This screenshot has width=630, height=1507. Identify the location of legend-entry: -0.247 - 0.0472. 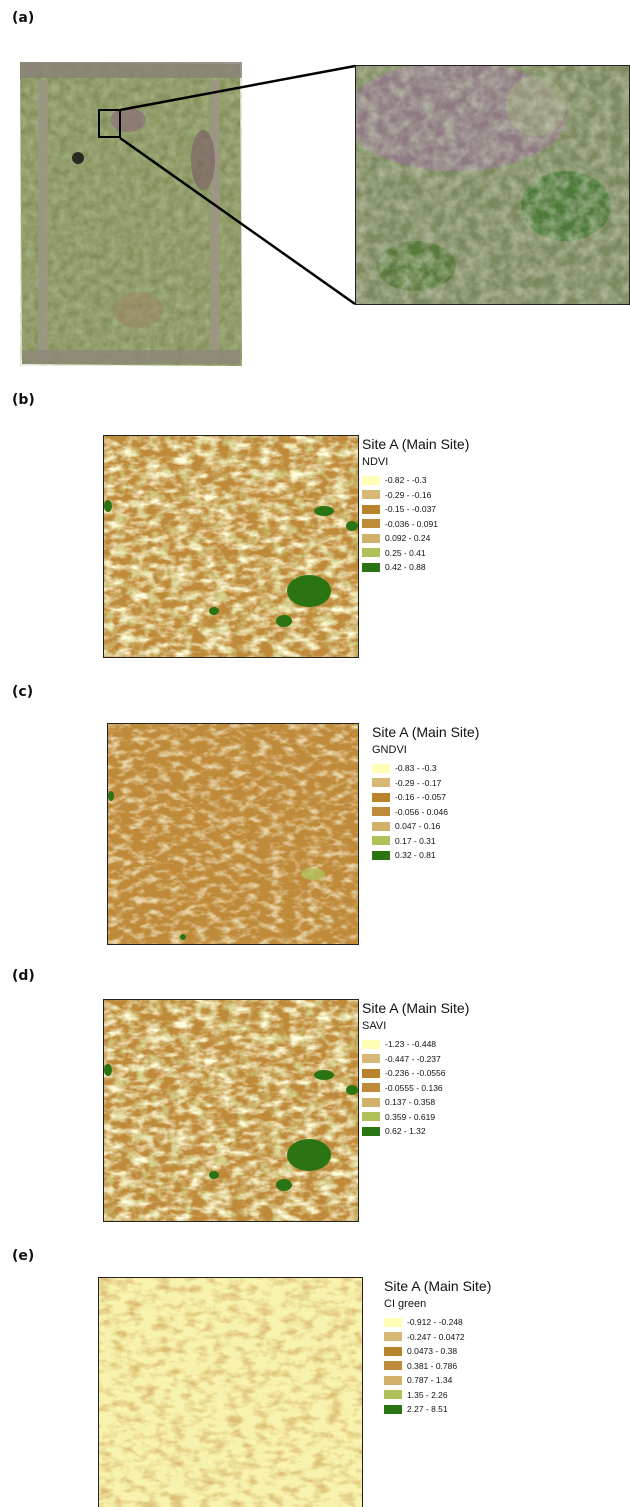
(437, 1337).